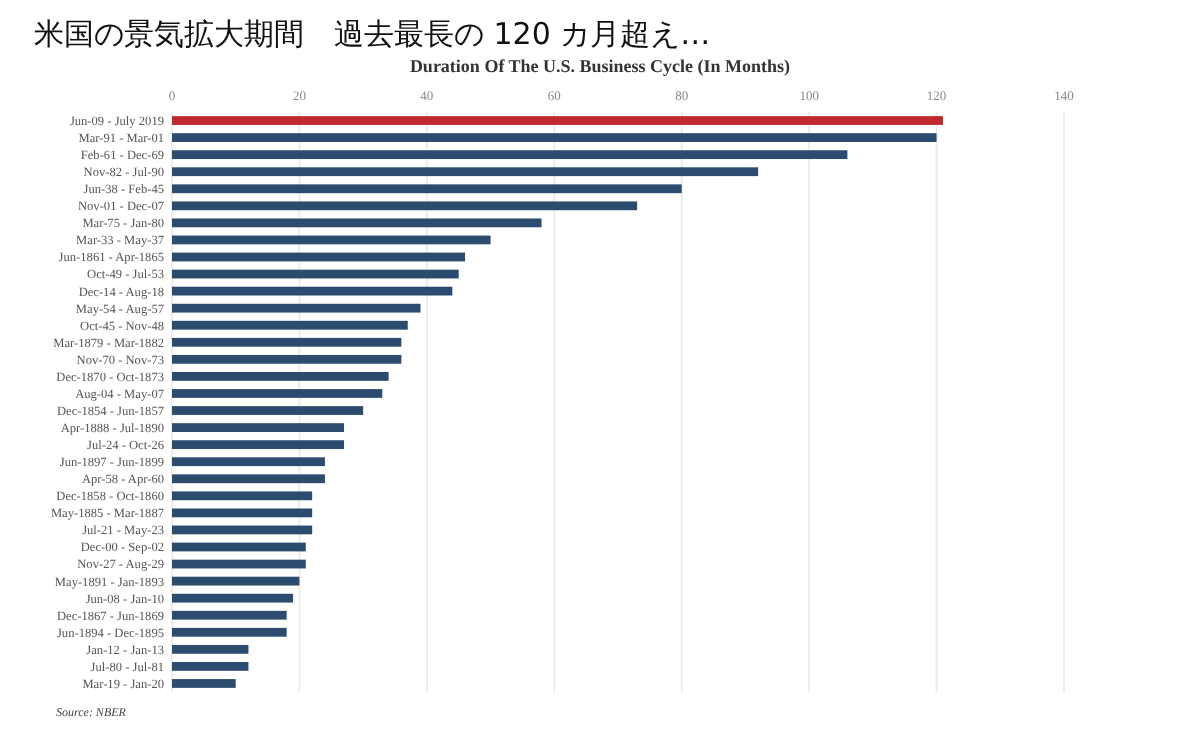 The width and height of the screenshot is (1200, 732). I want to click on subtitle: Duration Of The U.S. Business Cycle (In Months), so click(600, 66).